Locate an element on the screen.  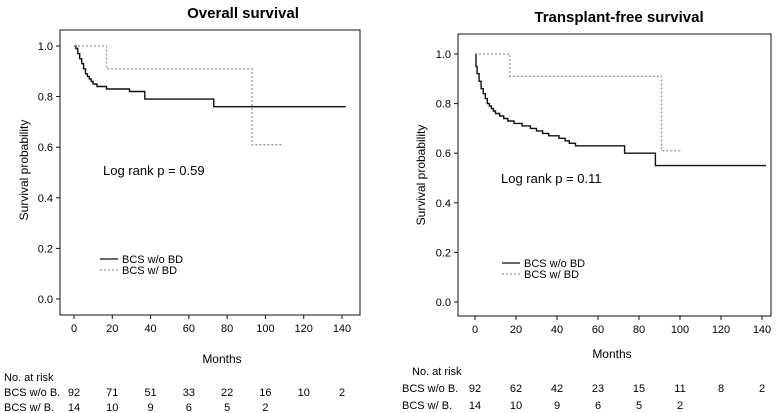
chart-title: Transplant-free survival is located at coordinates (618, 17).